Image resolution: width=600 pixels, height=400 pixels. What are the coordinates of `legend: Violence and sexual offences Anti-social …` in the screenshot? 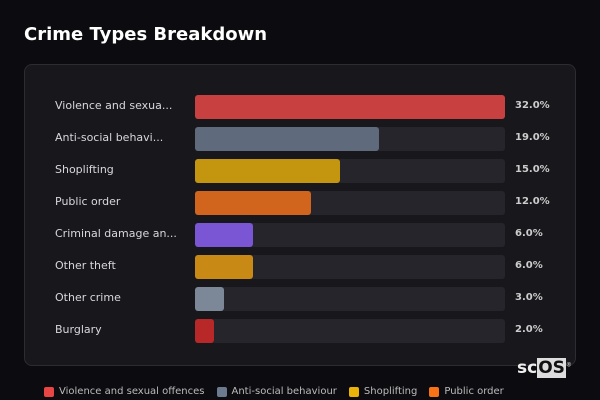 It's located at (274, 391).